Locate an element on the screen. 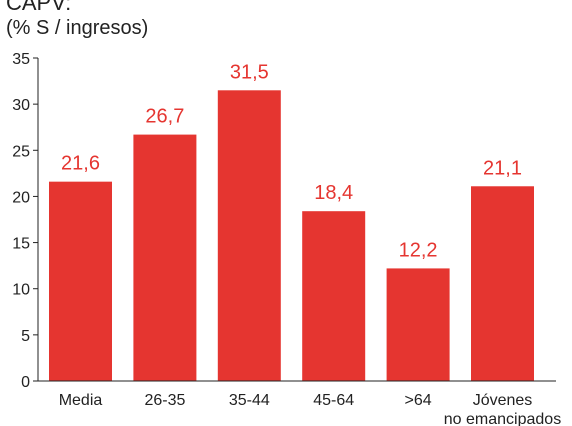 This screenshot has width=572, height=426. y-tick-label: 20 is located at coordinates (21, 197).